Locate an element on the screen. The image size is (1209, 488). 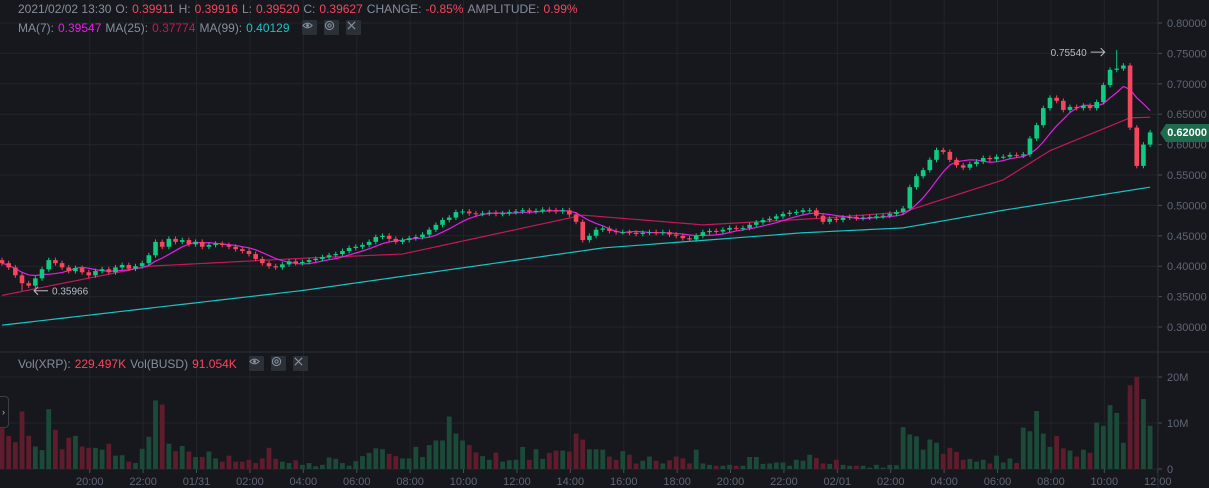
time-tick-label: 14:00 is located at coordinates (571, 482).